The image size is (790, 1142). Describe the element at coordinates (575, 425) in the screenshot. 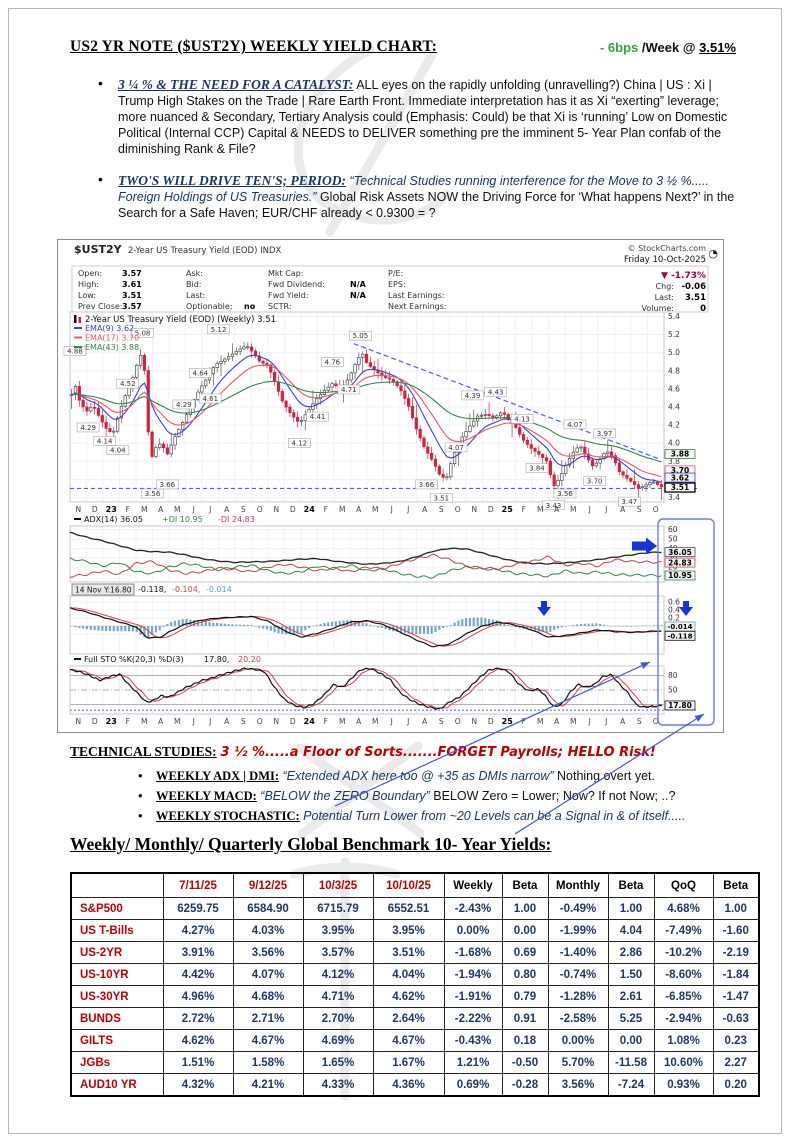

I see `svg-text: 4.07` at that location.